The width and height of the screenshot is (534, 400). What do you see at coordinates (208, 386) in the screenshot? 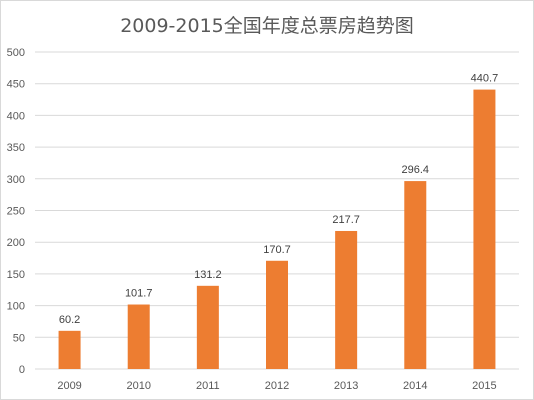
I see `x-tick-label: 2011` at bounding box center [208, 386].